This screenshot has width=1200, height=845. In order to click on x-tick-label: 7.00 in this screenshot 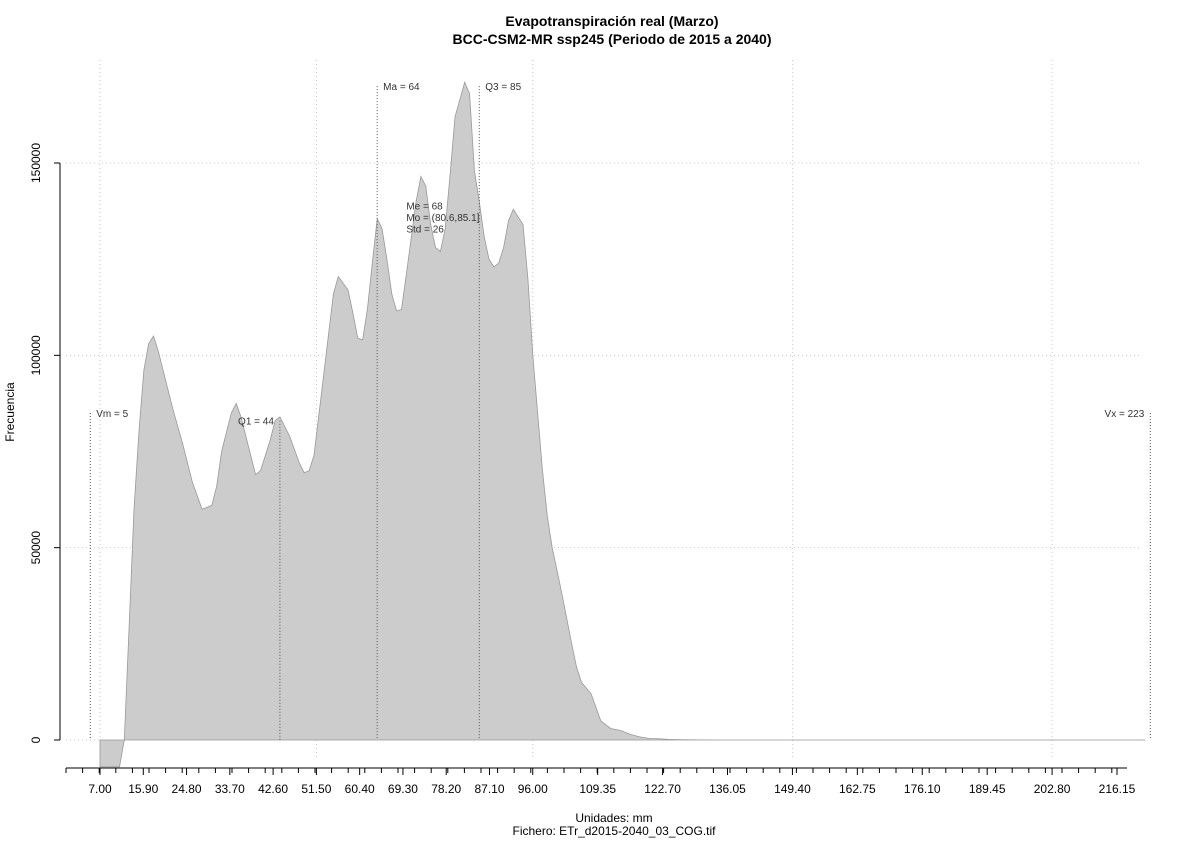, I will do `click(100, 789)`.